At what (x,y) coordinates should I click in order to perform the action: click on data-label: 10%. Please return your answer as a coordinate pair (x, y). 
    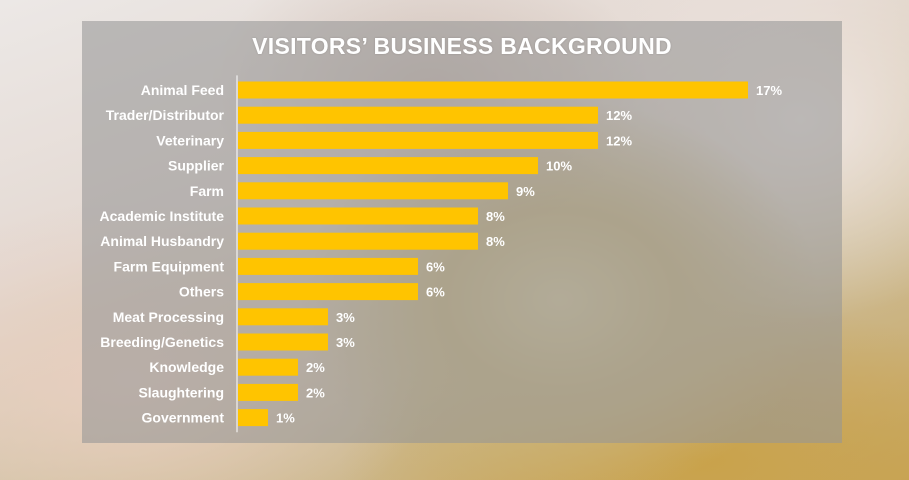
    Looking at the image, I should click on (559, 166).